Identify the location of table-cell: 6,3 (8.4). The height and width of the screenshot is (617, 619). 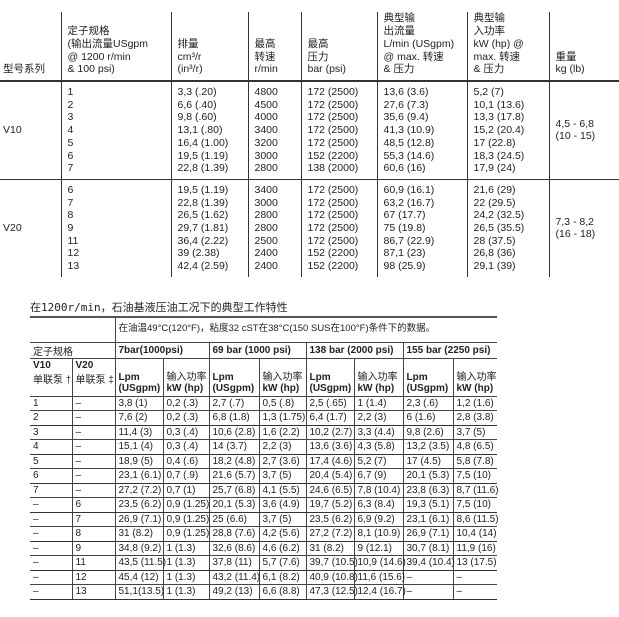
(378, 505).